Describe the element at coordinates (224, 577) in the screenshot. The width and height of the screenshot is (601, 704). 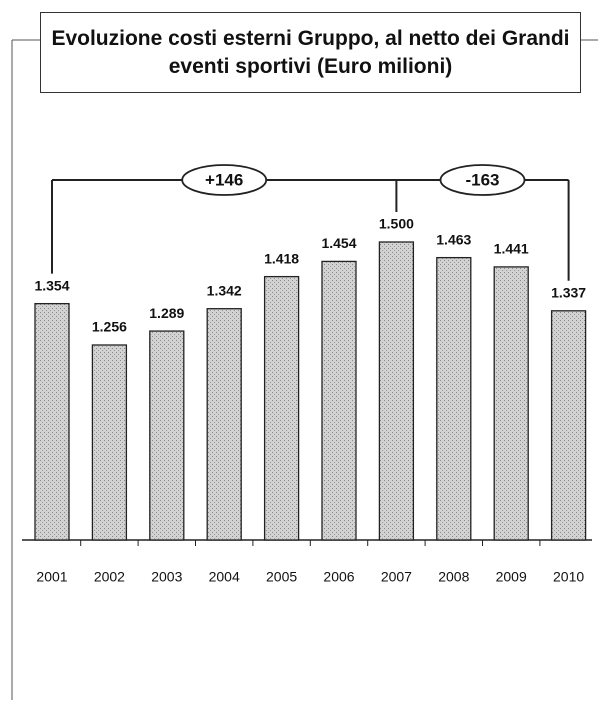
I see `x-tick-label: 2004` at that location.